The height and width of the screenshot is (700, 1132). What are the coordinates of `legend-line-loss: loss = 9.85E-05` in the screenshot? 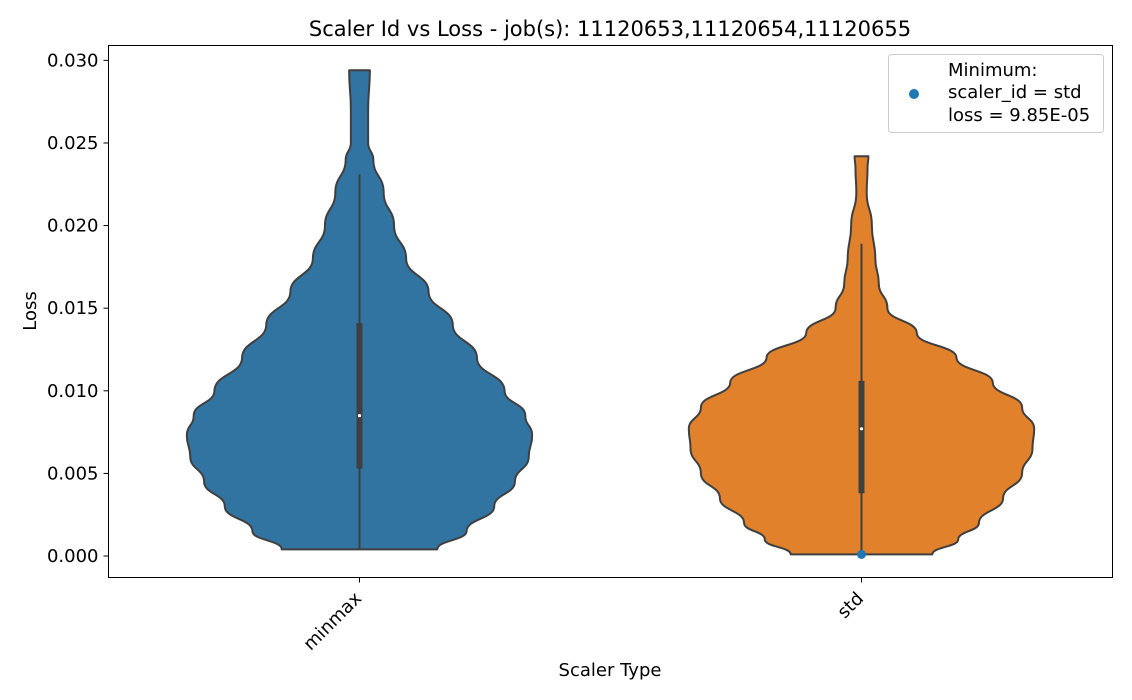 It's located at (1019, 115).